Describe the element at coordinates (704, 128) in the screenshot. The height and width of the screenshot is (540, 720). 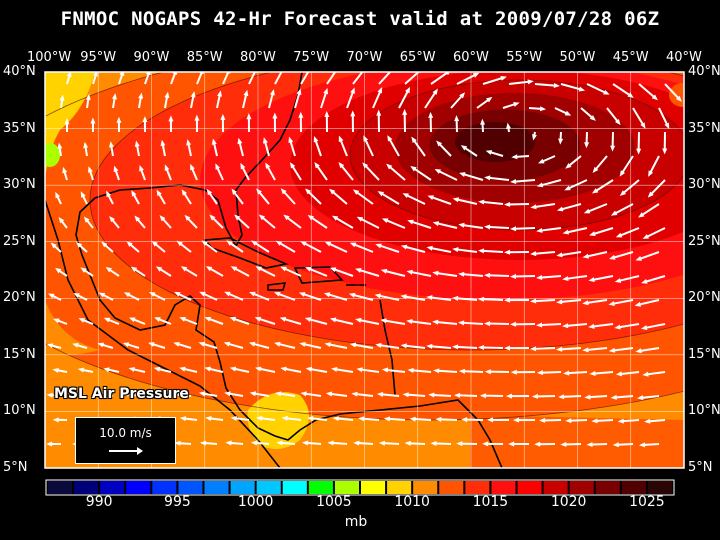
I see `lat-label-right: 35°N` at that location.